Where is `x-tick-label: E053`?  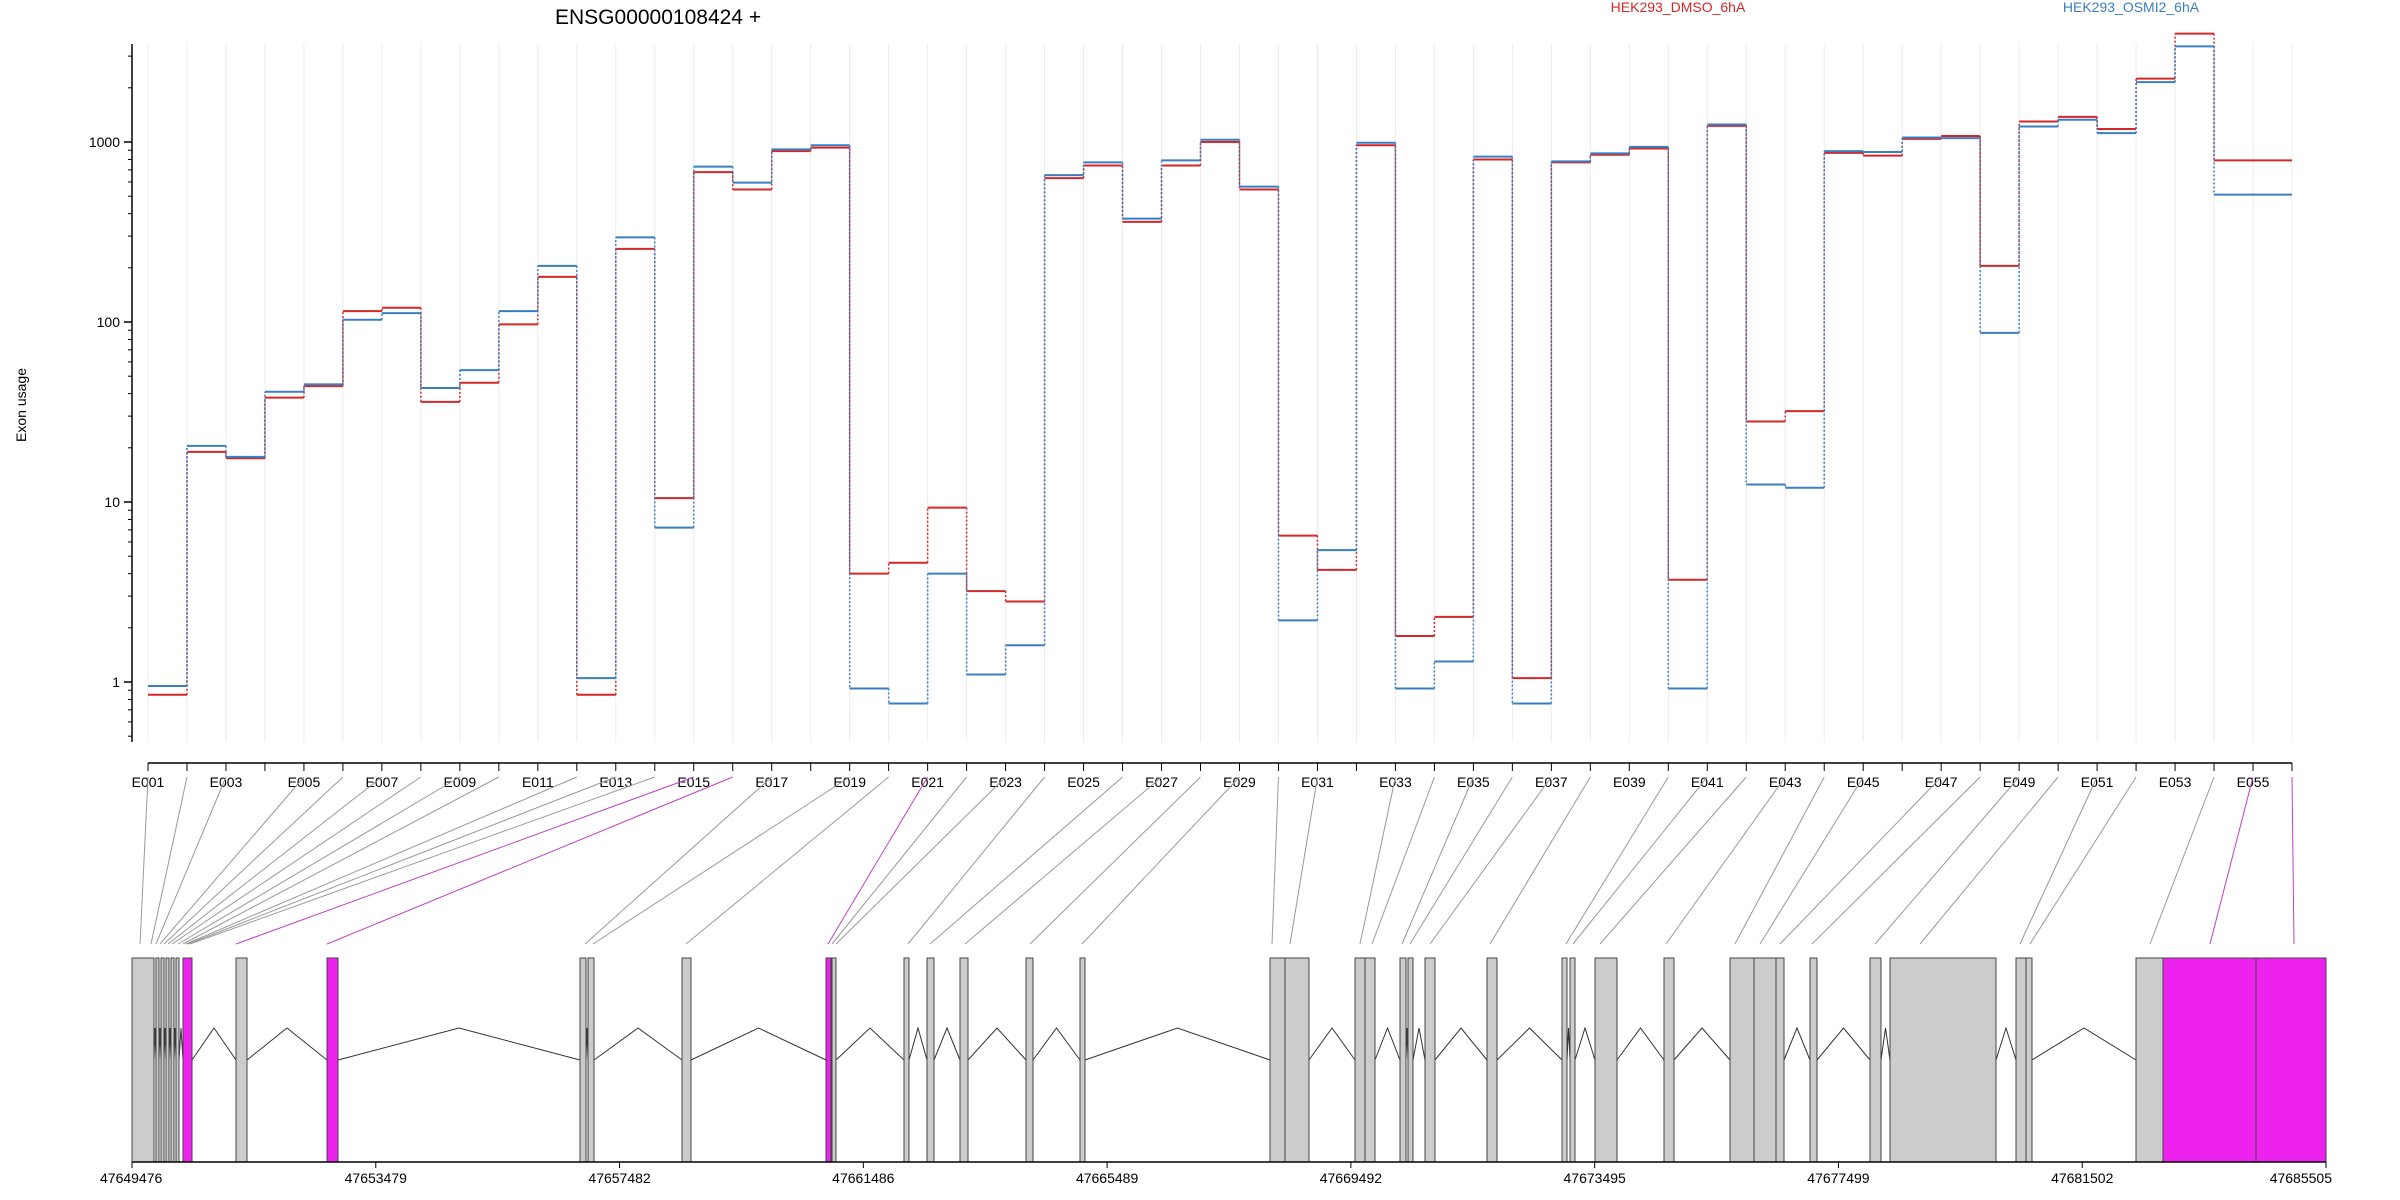 x-tick-label: E053 is located at coordinates (2175, 782).